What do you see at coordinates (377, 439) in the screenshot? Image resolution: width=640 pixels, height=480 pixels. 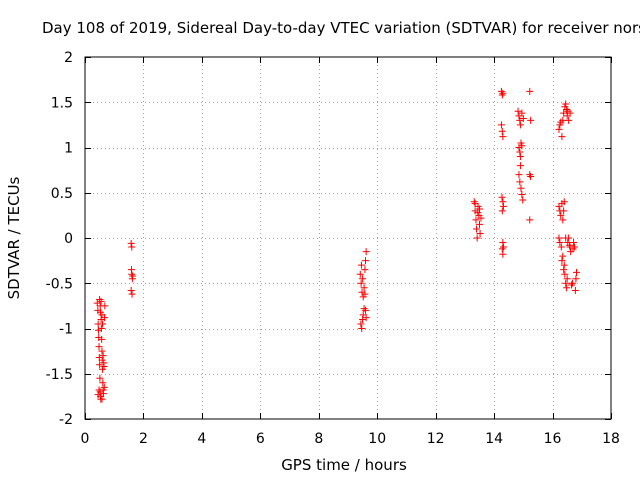 I see `x-tick-label: 10` at bounding box center [377, 439].